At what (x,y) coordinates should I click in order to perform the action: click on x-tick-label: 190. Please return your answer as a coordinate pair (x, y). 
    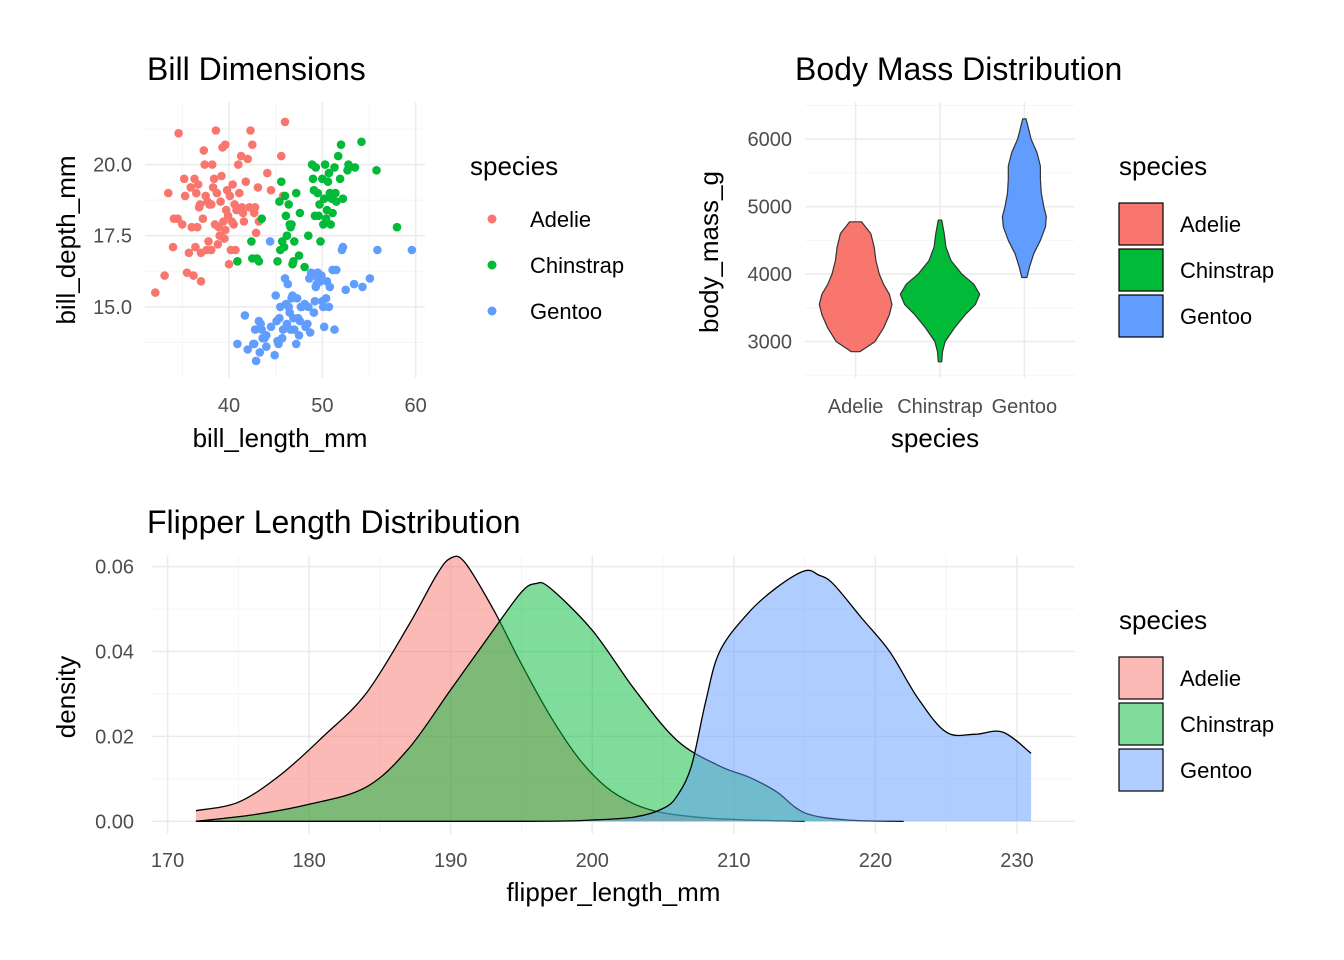
    Looking at the image, I should click on (450, 861).